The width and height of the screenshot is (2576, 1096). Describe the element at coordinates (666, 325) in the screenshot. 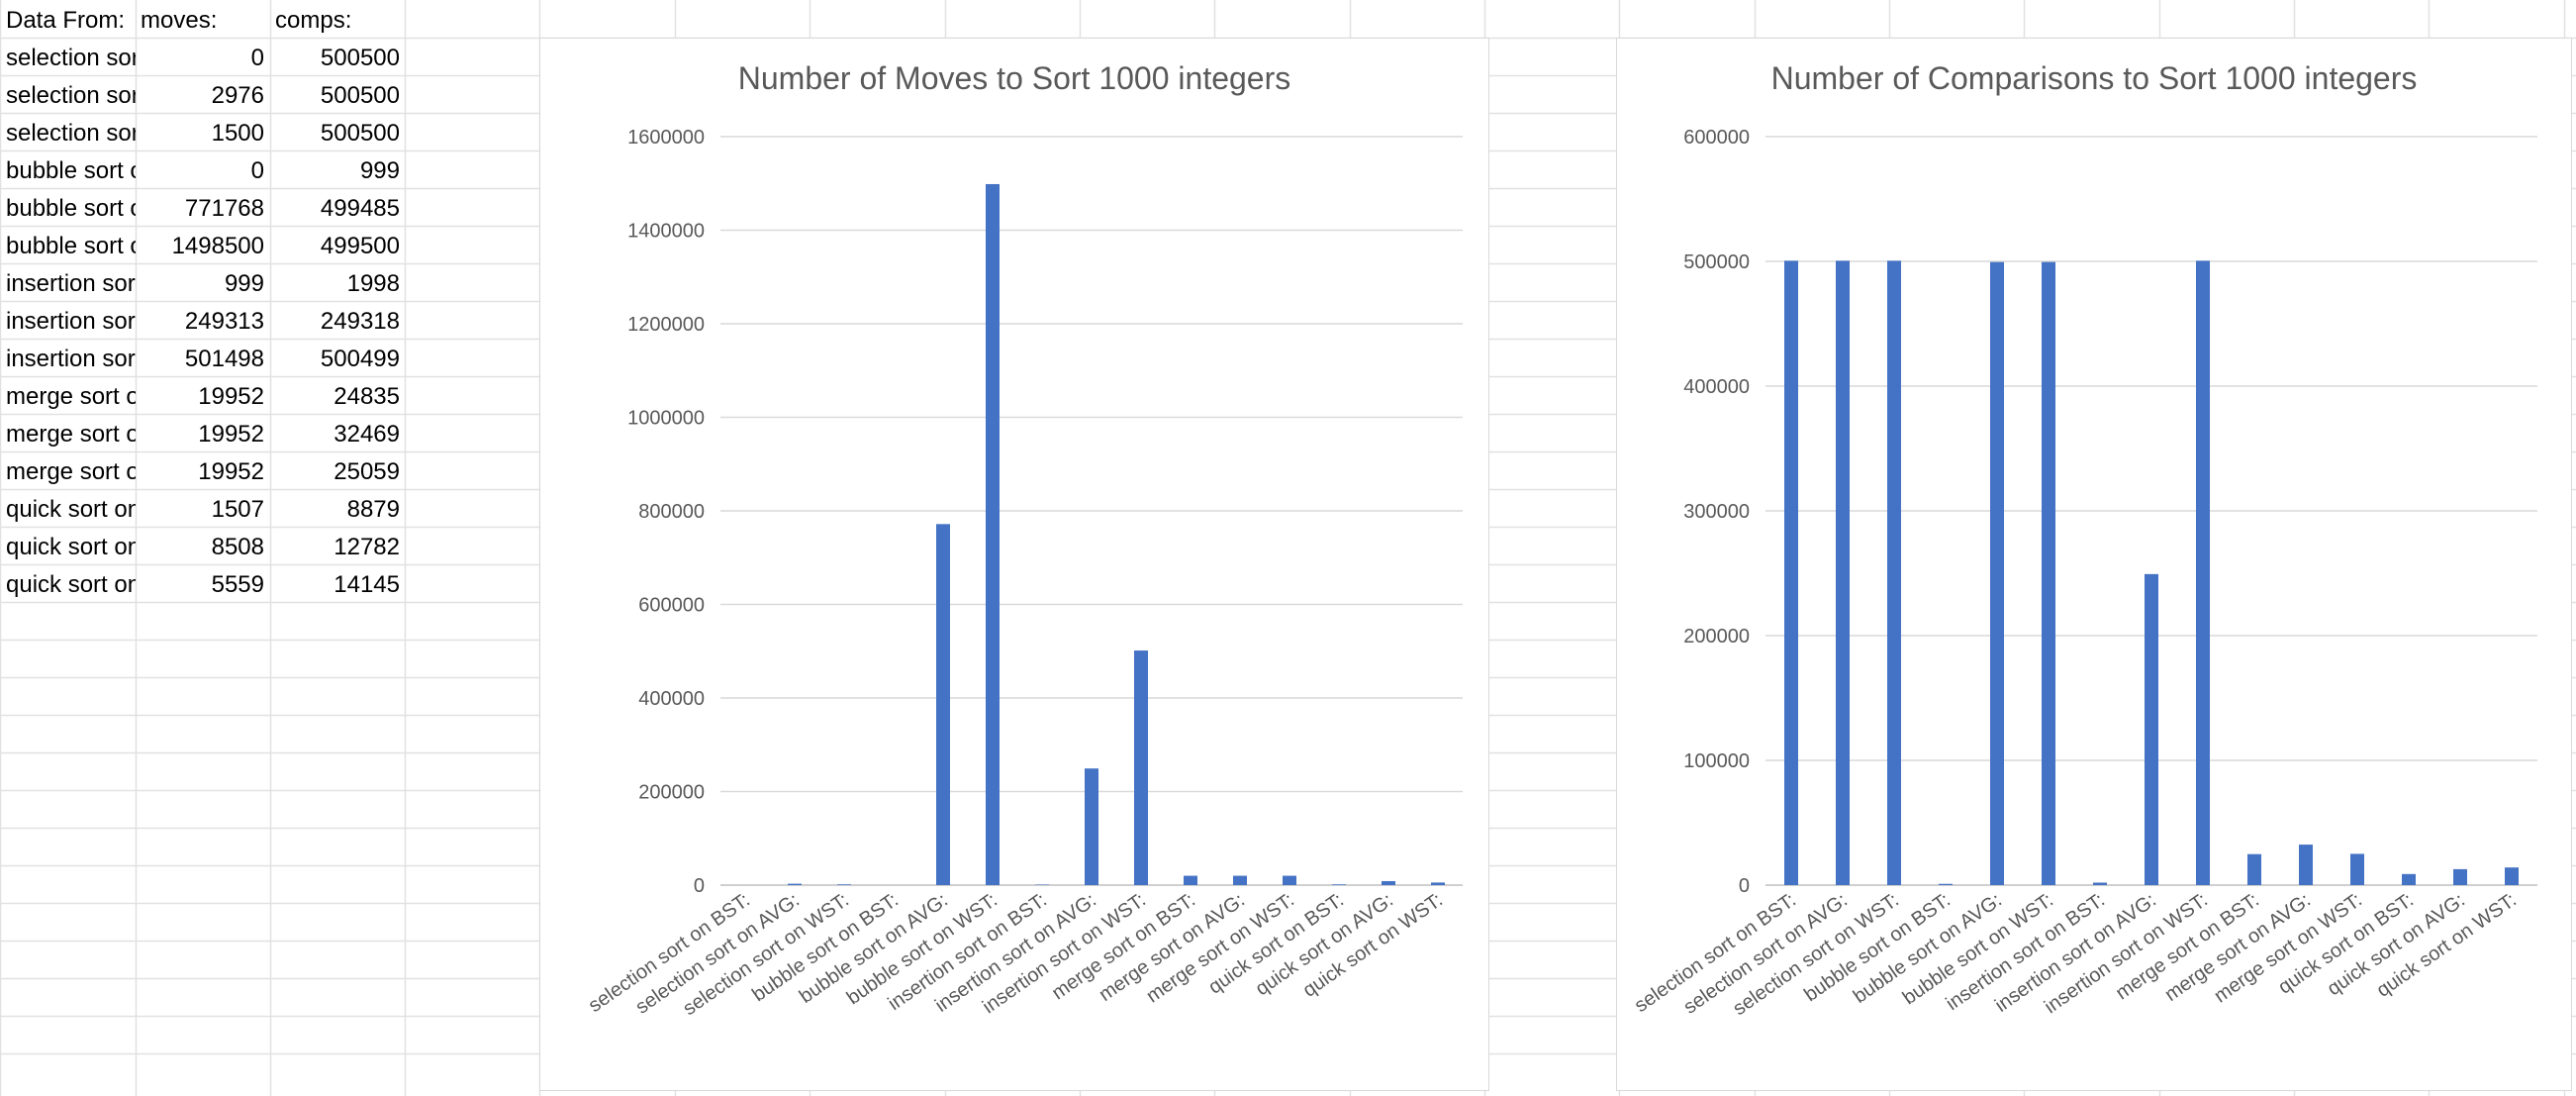

I see `y-tick-label: 1200000` at that location.